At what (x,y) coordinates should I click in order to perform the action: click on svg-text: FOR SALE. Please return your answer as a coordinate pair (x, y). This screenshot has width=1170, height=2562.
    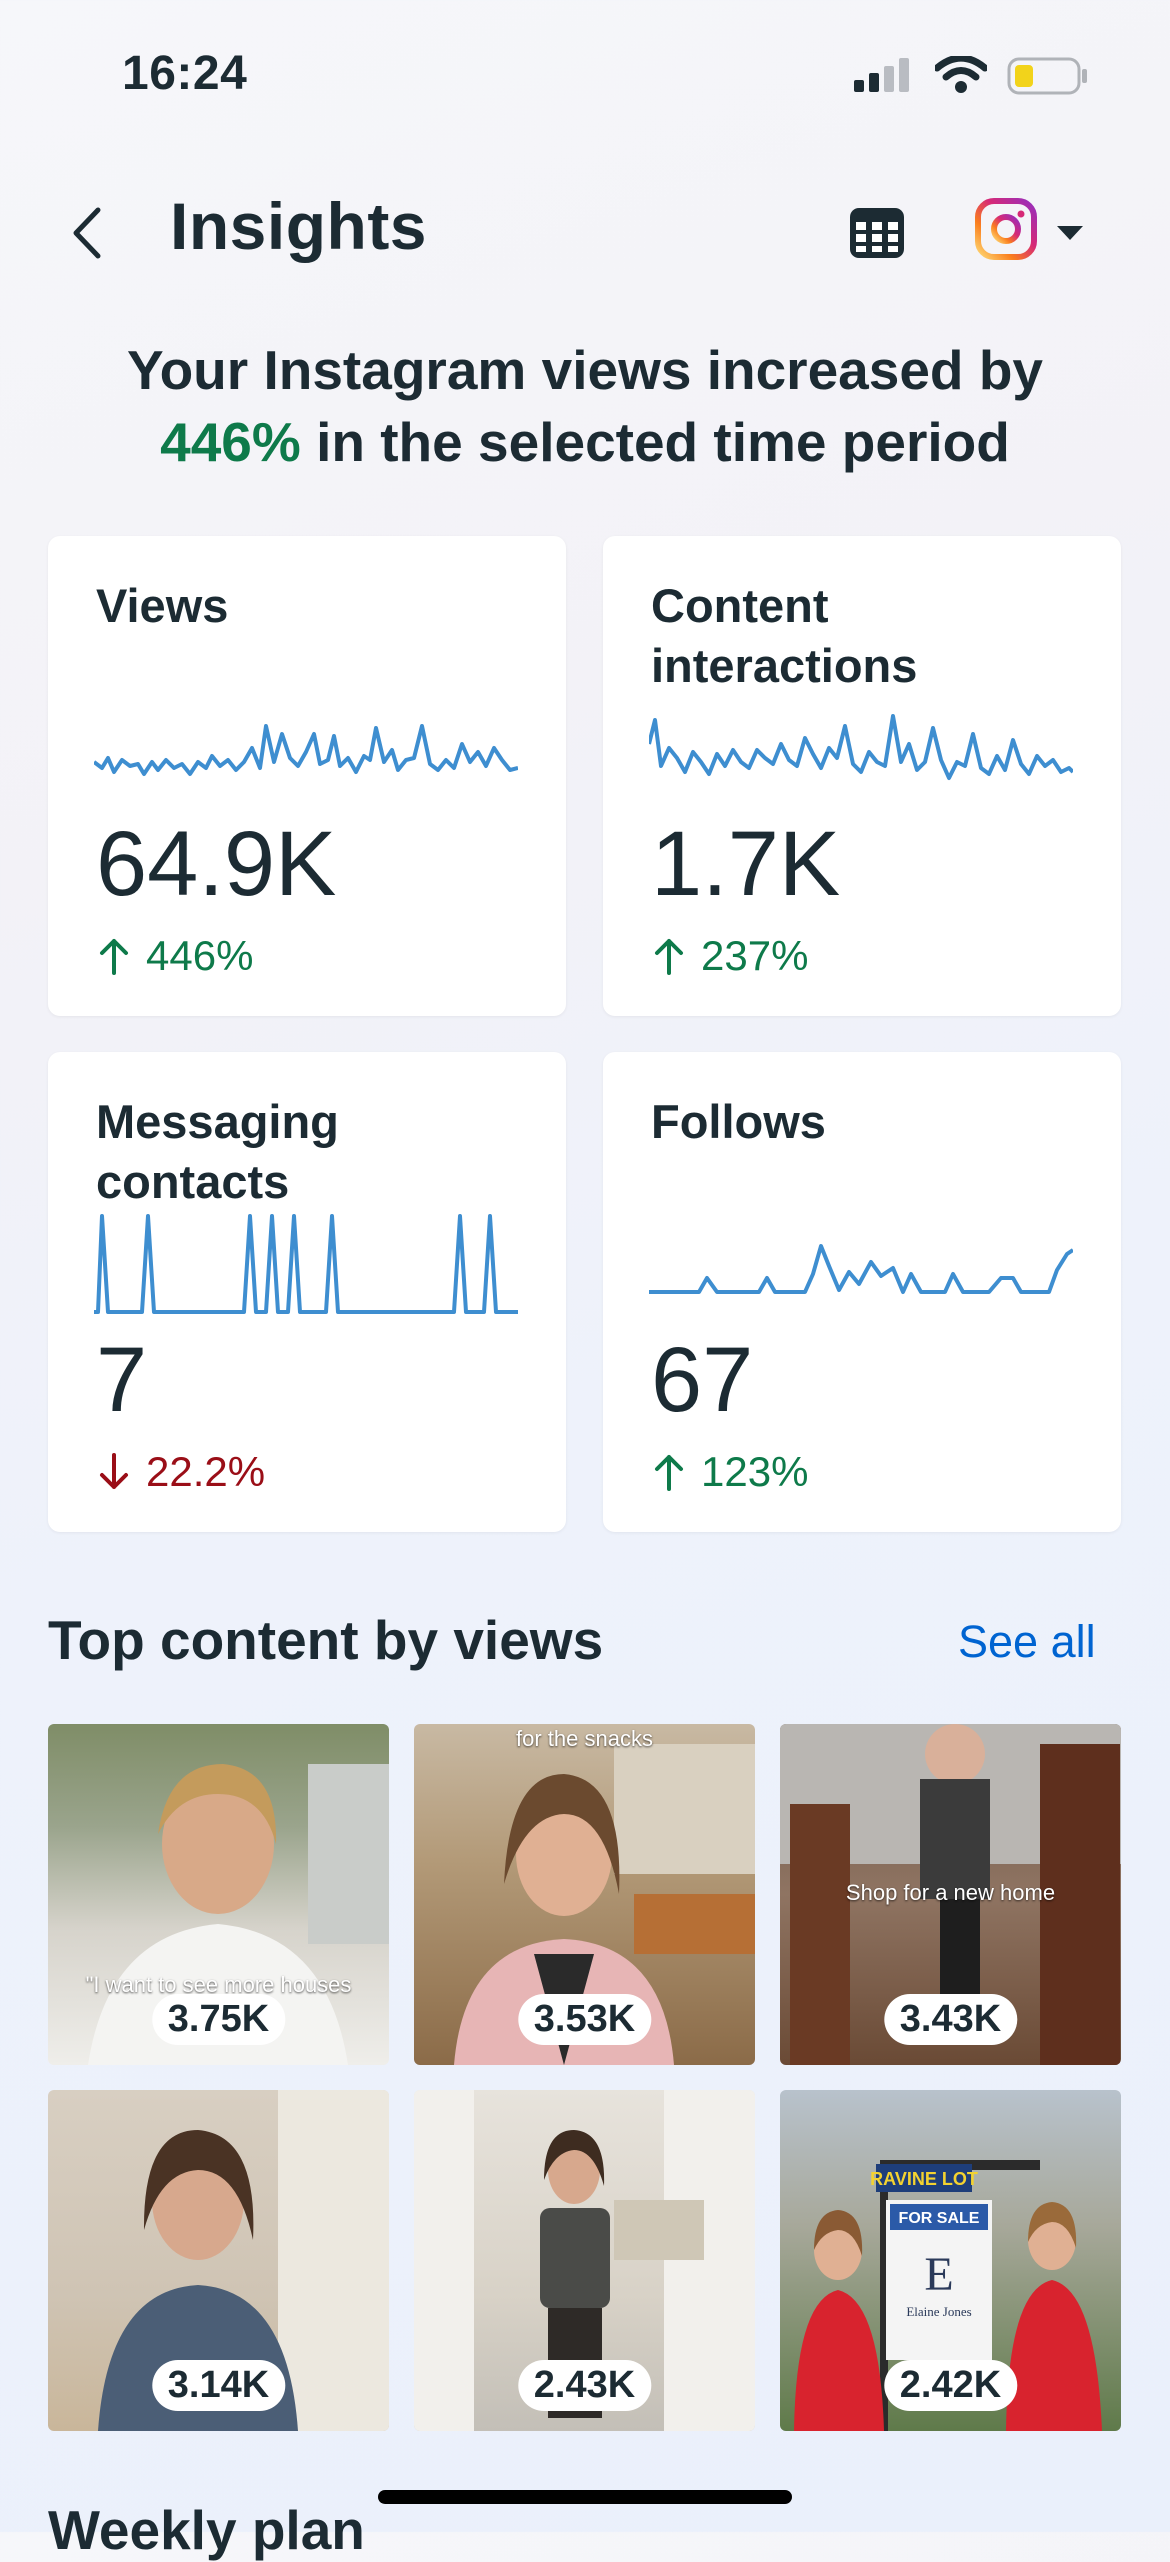
    Looking at the image, I should click on (939, 2218).